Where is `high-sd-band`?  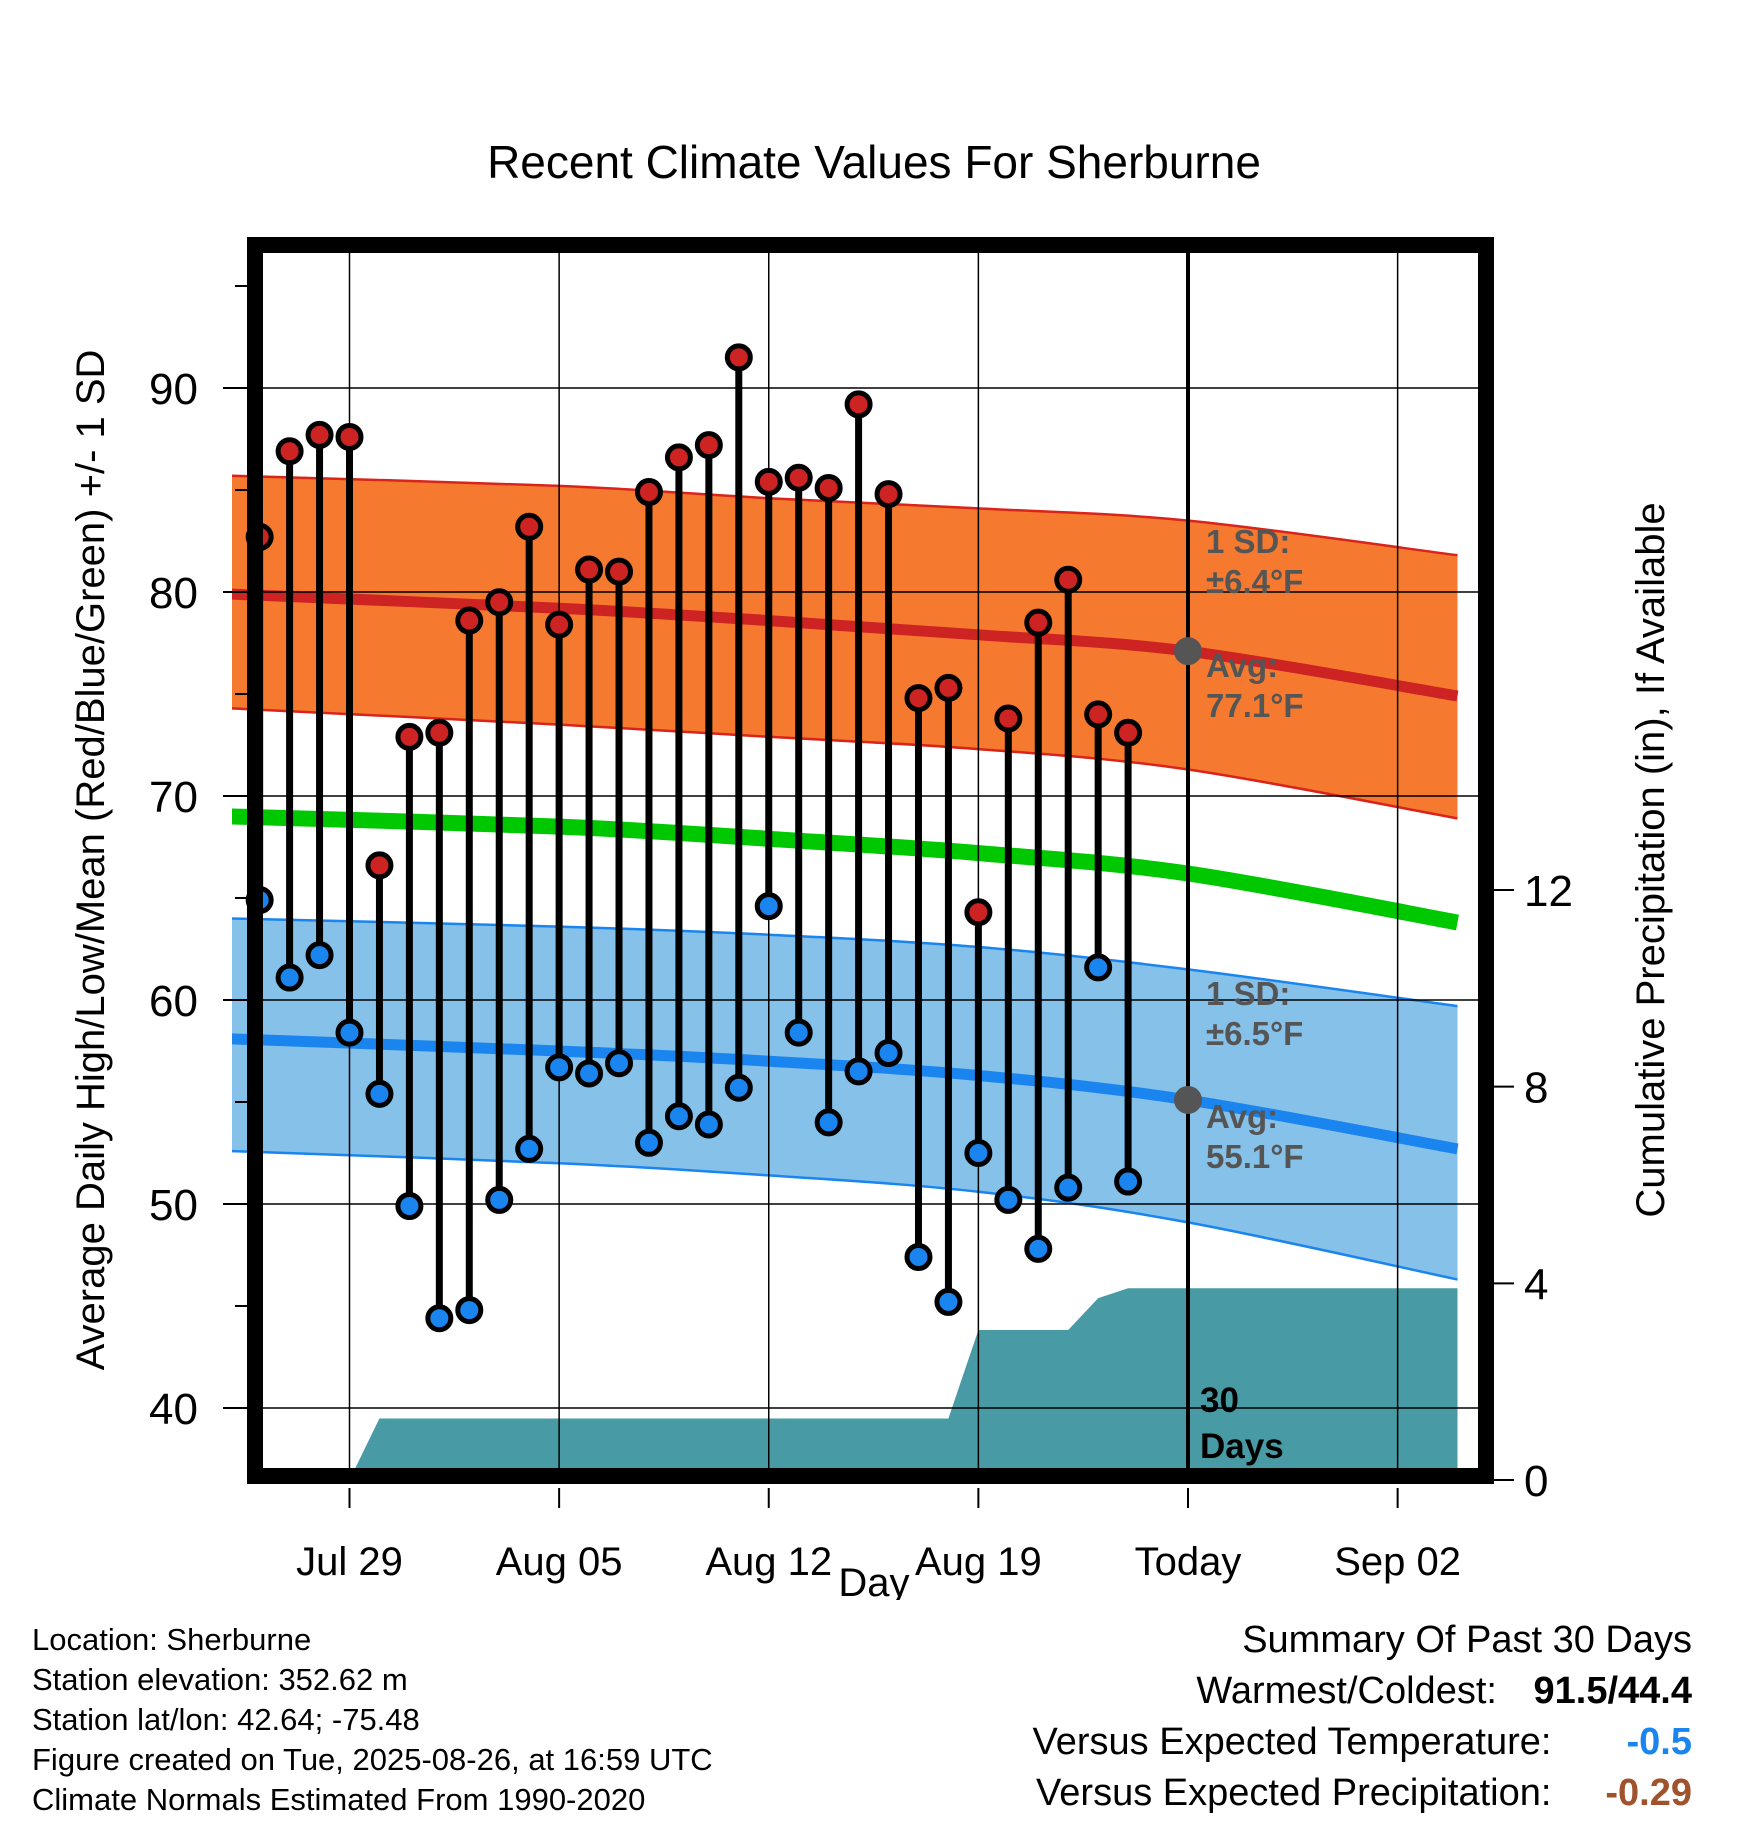 high-sd-band is located at coordinates (845, 647).